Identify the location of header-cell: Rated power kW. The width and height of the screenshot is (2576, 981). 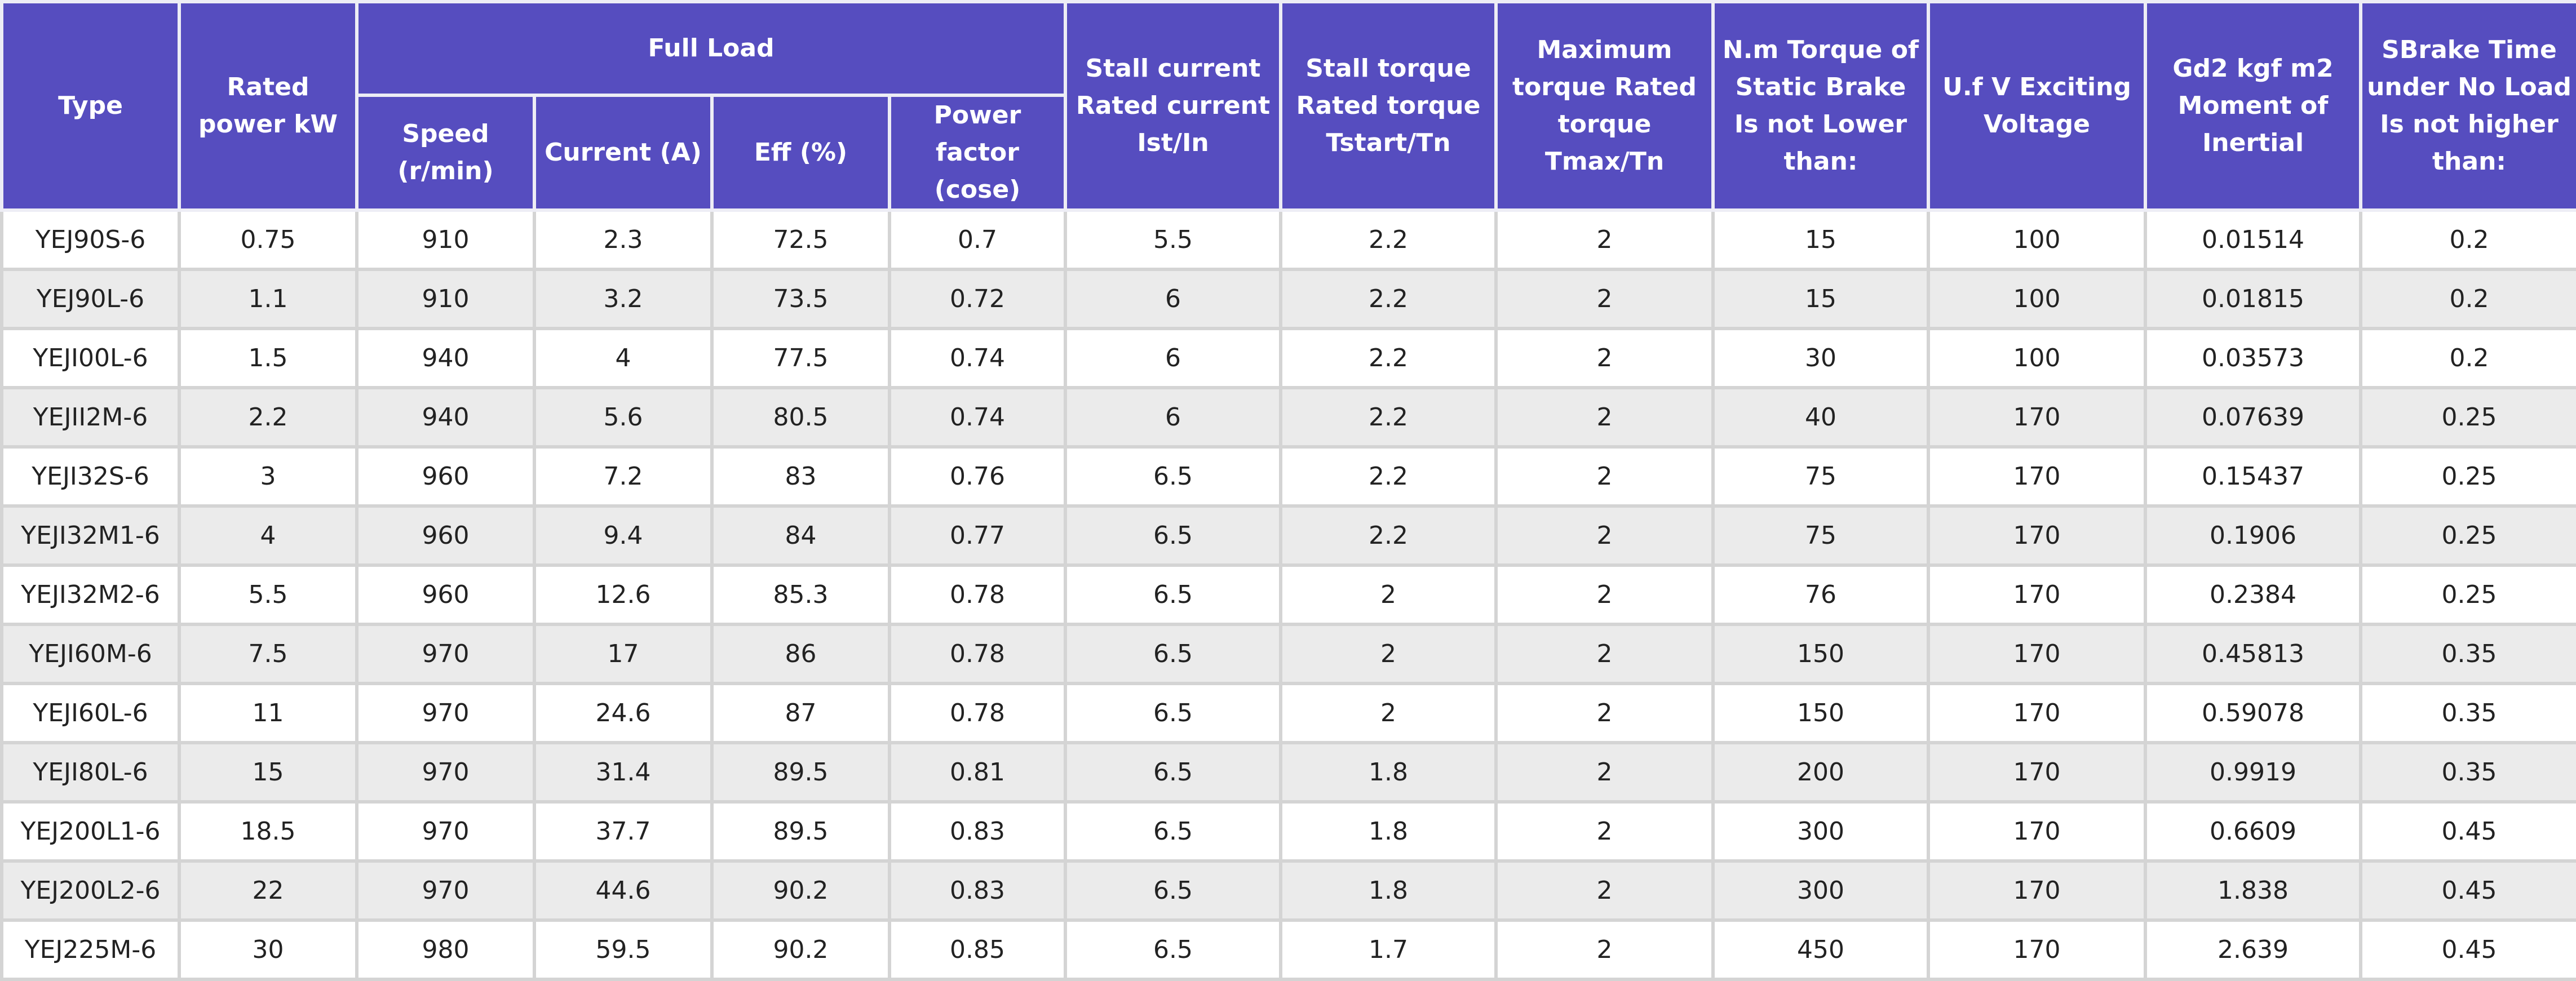
(268, 106).